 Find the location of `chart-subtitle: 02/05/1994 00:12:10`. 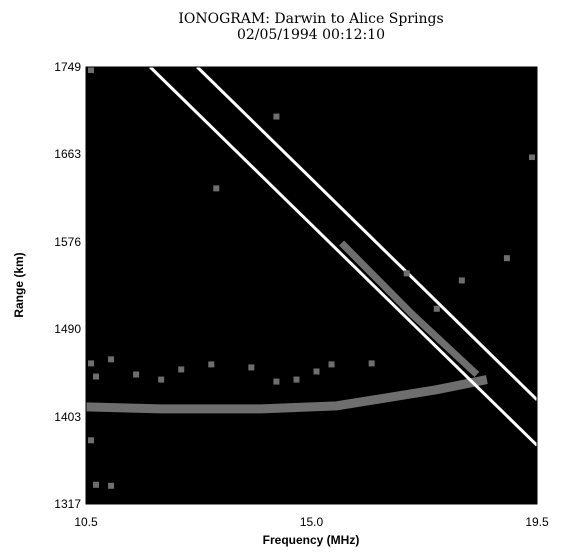

chart-subtitle: 02/05/1994 00:12:10 is located at coordinates (311, 35).